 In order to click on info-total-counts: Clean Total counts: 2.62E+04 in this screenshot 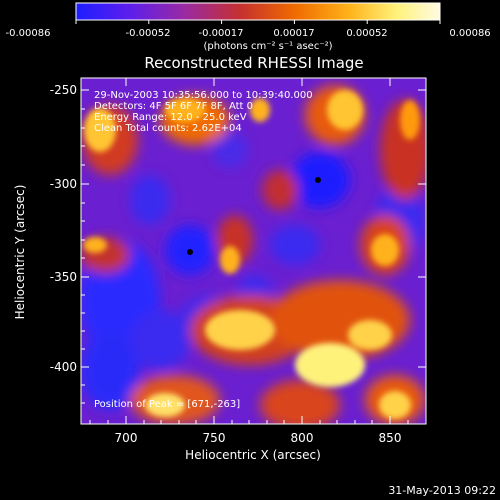, I will do `click(168, 128)`.